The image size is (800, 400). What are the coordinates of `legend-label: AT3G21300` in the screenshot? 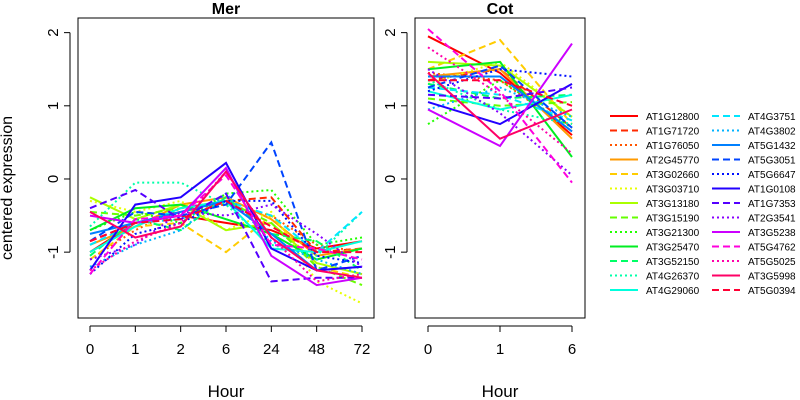 It's located at (673, 233).